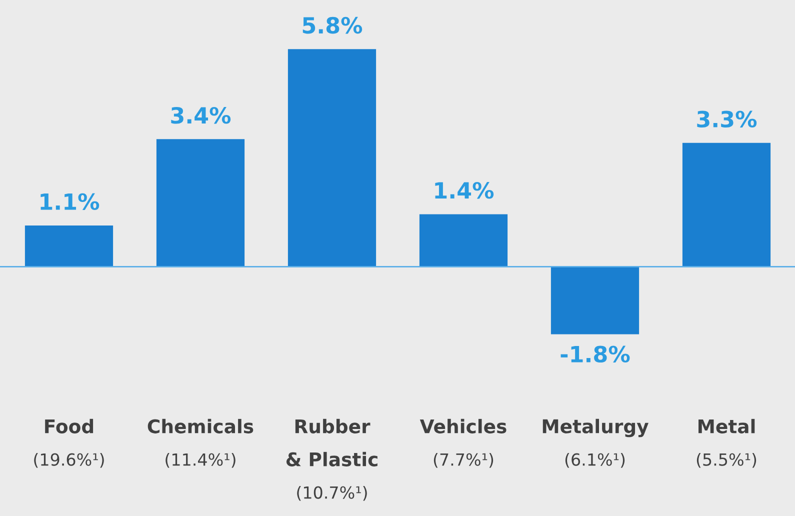 The image size is (795, 516). Describe the element at coordinates (70, 201) in the screenshot. I see `data-label: 1.1%` at that location.